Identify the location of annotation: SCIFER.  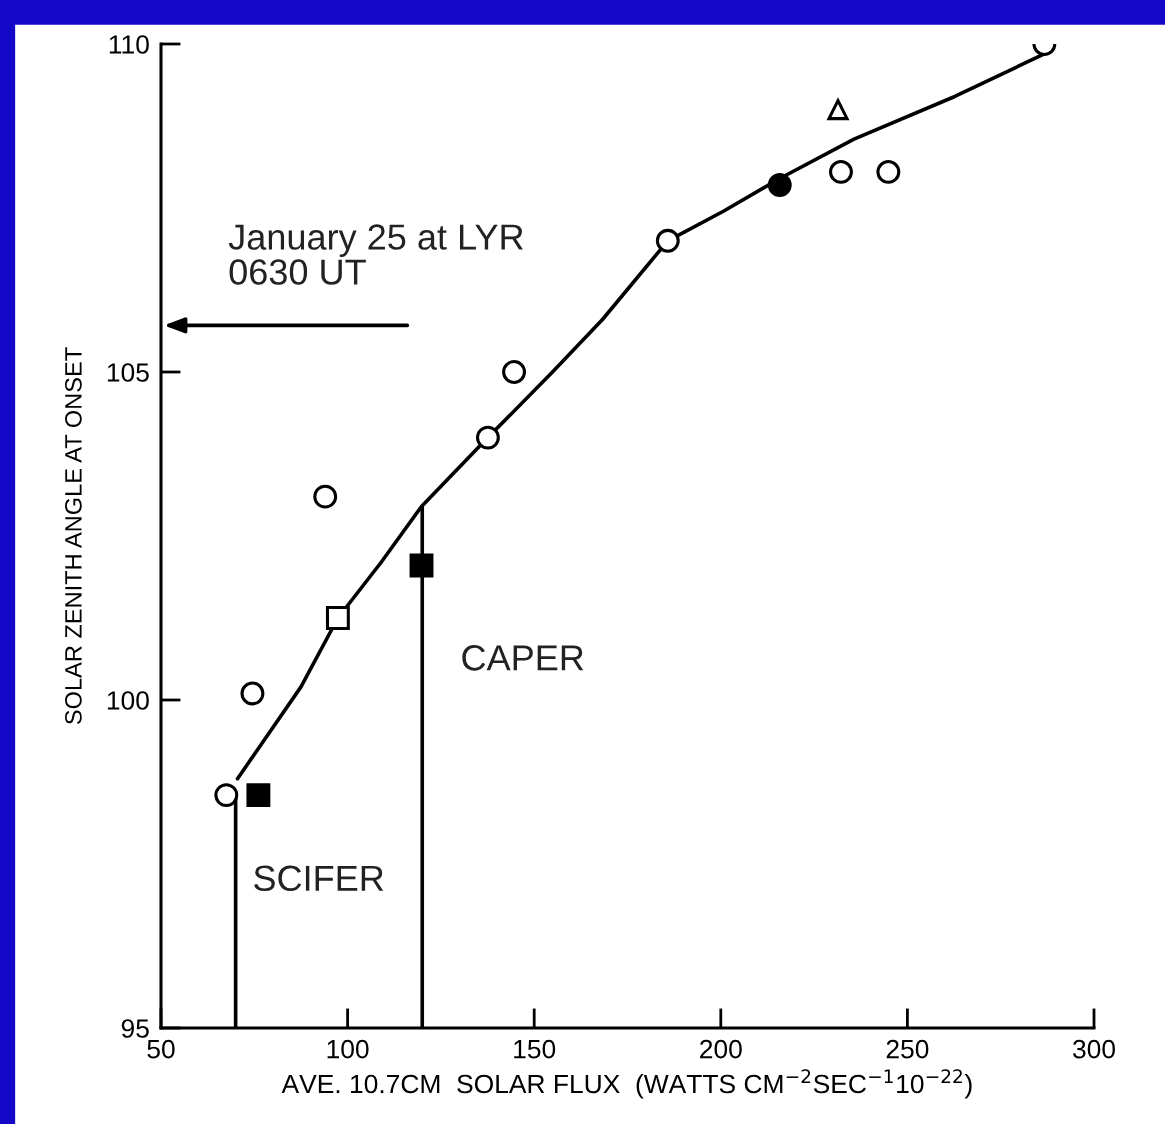
(319, 878).